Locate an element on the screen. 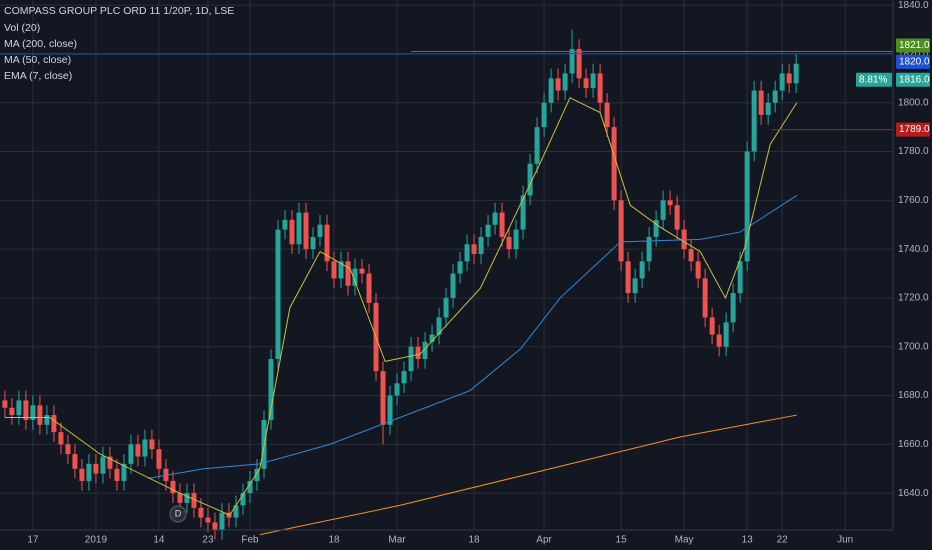 The width and height of the screenshot is (932, 550). indicator-label: MA (200, close) is located at coordinates (40, 44).